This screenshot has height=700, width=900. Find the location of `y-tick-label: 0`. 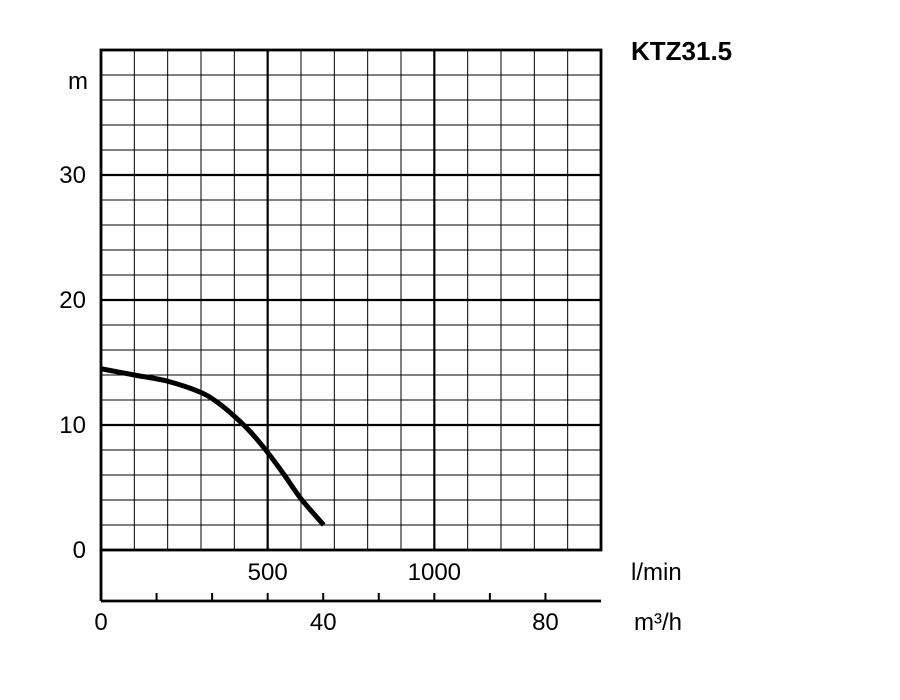

y-tick-label: 0 is located at coordinates (79, 550).